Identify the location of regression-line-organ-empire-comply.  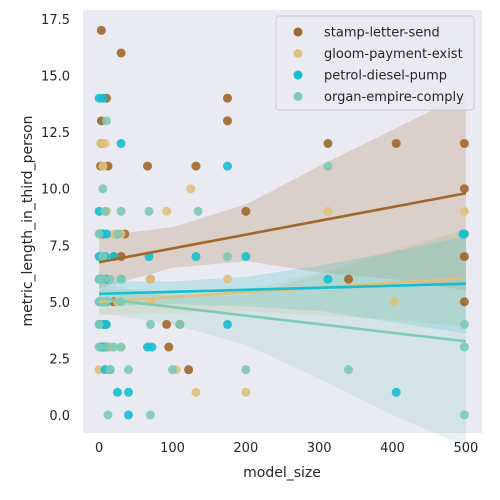
(282, 320).